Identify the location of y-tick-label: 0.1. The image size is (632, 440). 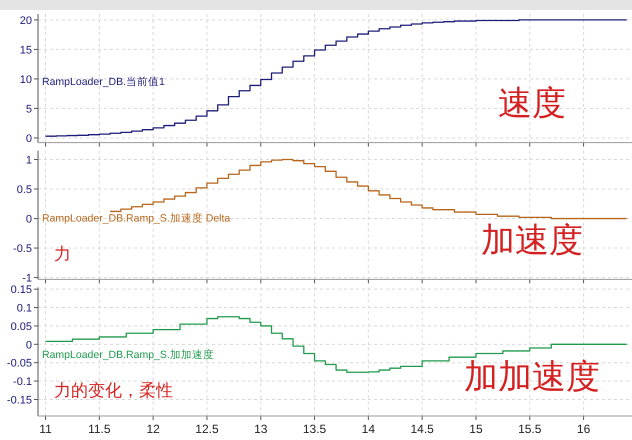
(24, 308).